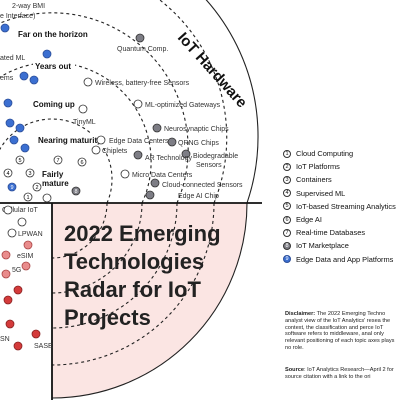 The height and width of the screenshot is (400, 400). I want to click on legend-item: 9 Edge Data and App Platforms, so click(341, 259).